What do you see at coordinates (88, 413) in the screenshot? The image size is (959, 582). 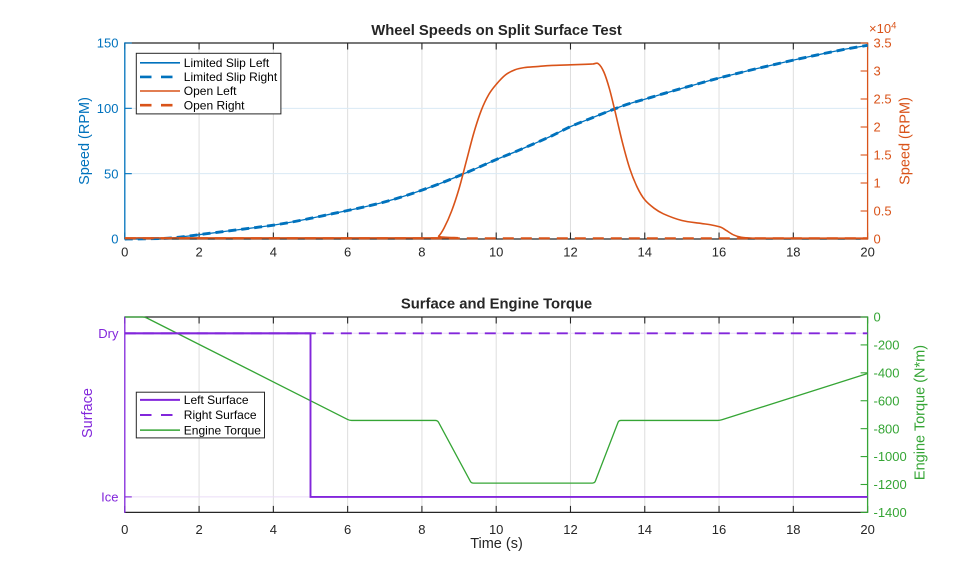 I see `svg-text: Surface` at bounding box center [88, 413].